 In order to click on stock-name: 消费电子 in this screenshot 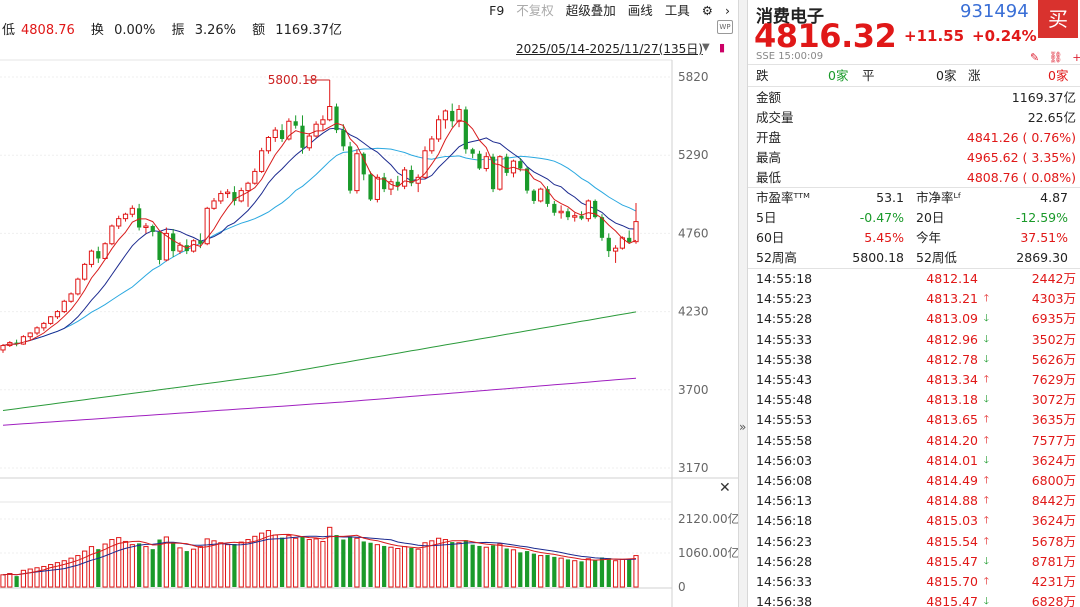, I will do `click(790, 17)`.